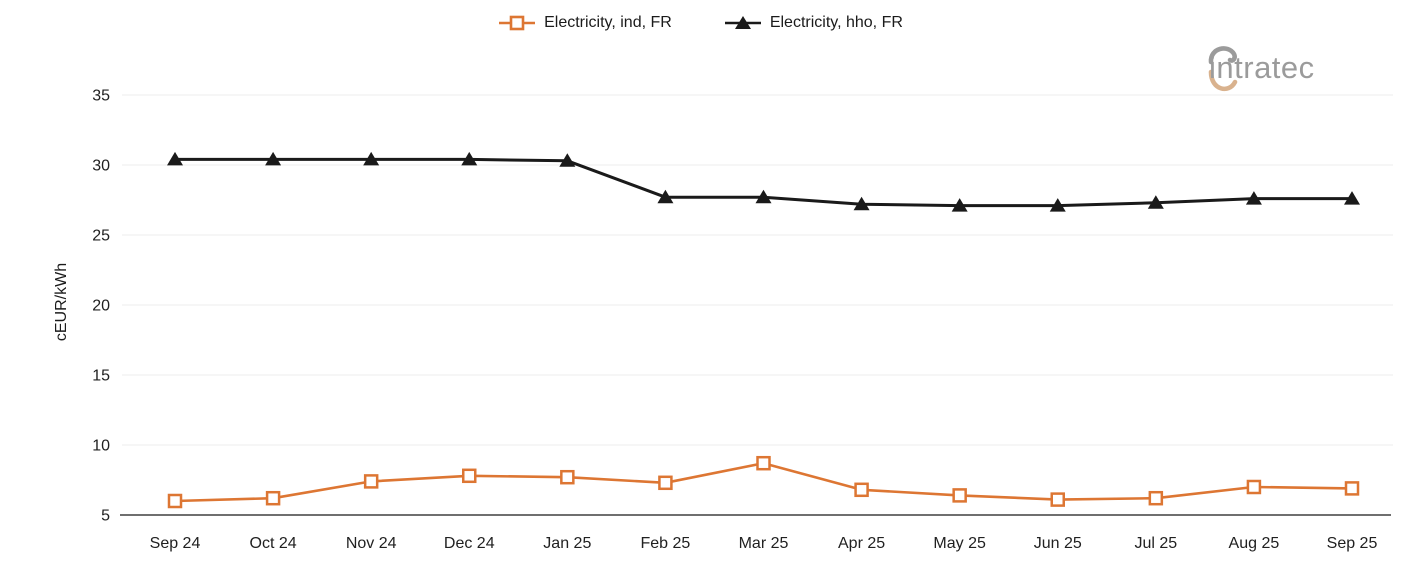 The height and width of the screenshot is (561, 1401). What do you see at coordinates (101, 306) in the screenshot?
I see `y-tick-label: 20` at bounding box center [101, 306].